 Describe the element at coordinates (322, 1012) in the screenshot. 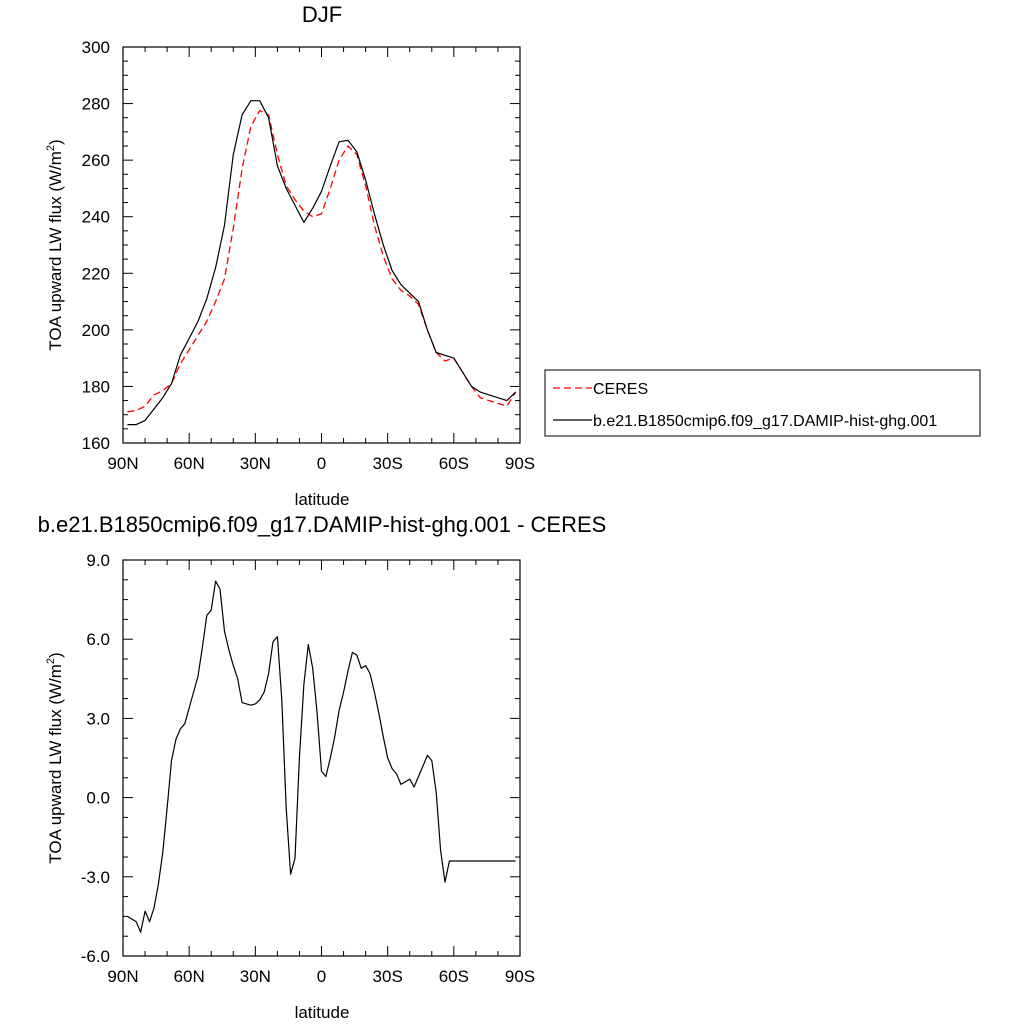

I see `bottom-chart-xlabel: latitude` at that location.